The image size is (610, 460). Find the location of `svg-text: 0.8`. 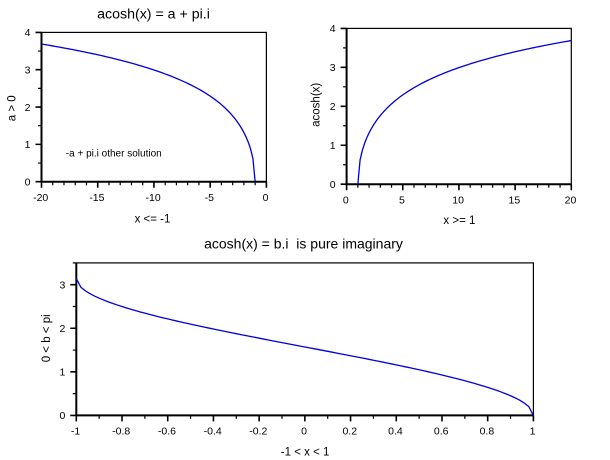

svg-text: 0.8 is located at coordinates (487, 432).